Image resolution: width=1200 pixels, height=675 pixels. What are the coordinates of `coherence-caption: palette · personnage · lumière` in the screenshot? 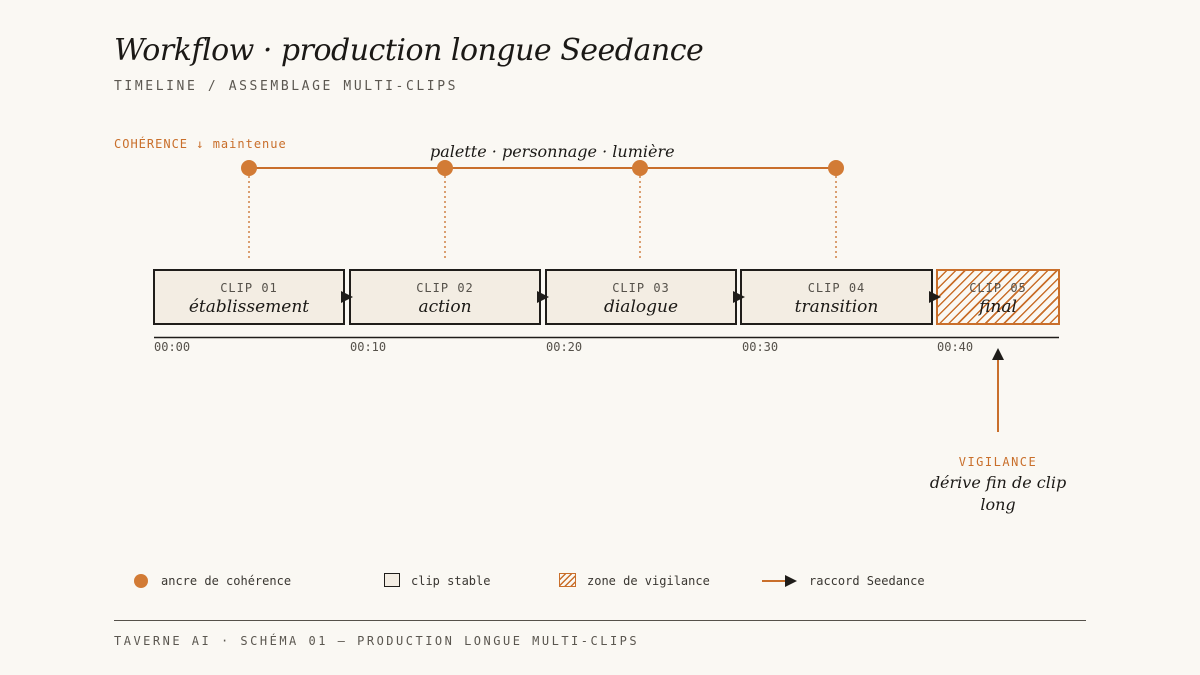 It's located at (552, 151).